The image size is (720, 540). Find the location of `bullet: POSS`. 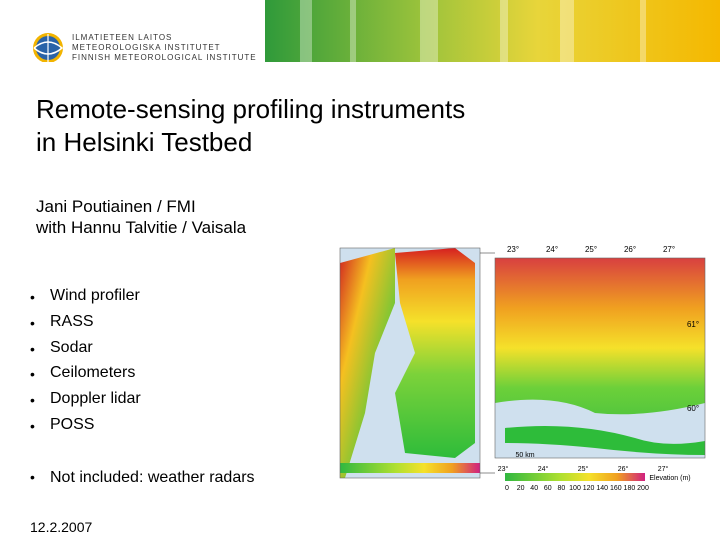

bullet: POSS is located at coordinates (72, 424).